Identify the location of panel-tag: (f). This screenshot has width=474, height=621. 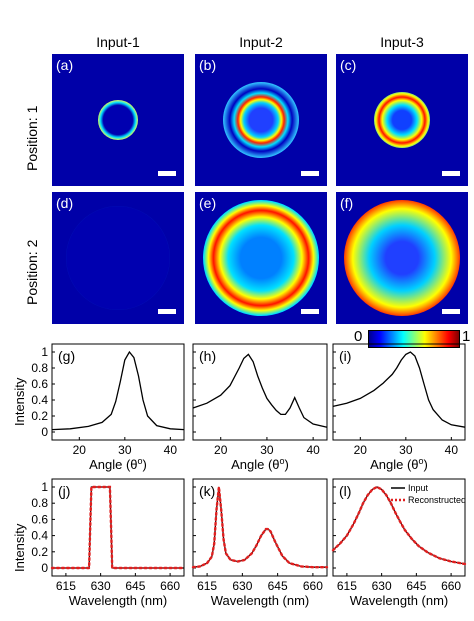
(347, 203).